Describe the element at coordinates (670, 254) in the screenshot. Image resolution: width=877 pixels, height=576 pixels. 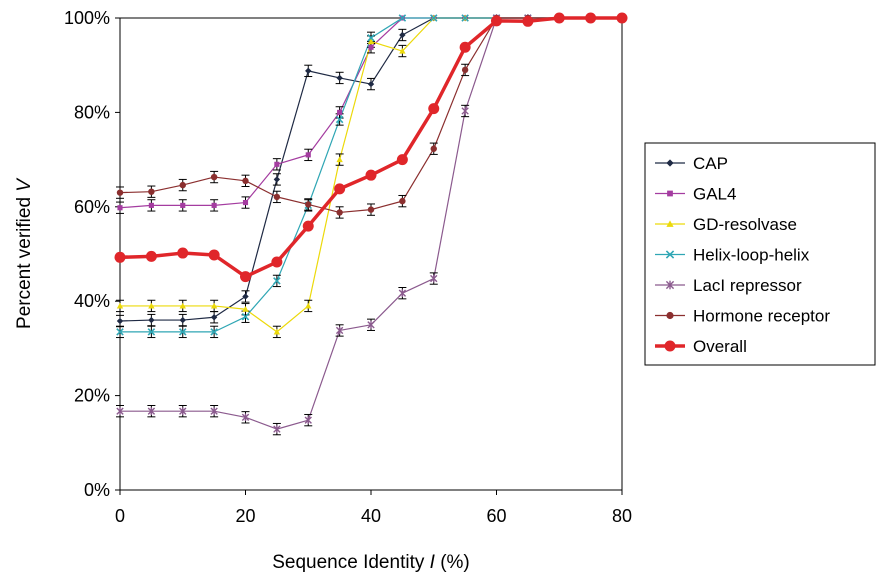
I see `legend-marker-helix-loop-helix` at that location.